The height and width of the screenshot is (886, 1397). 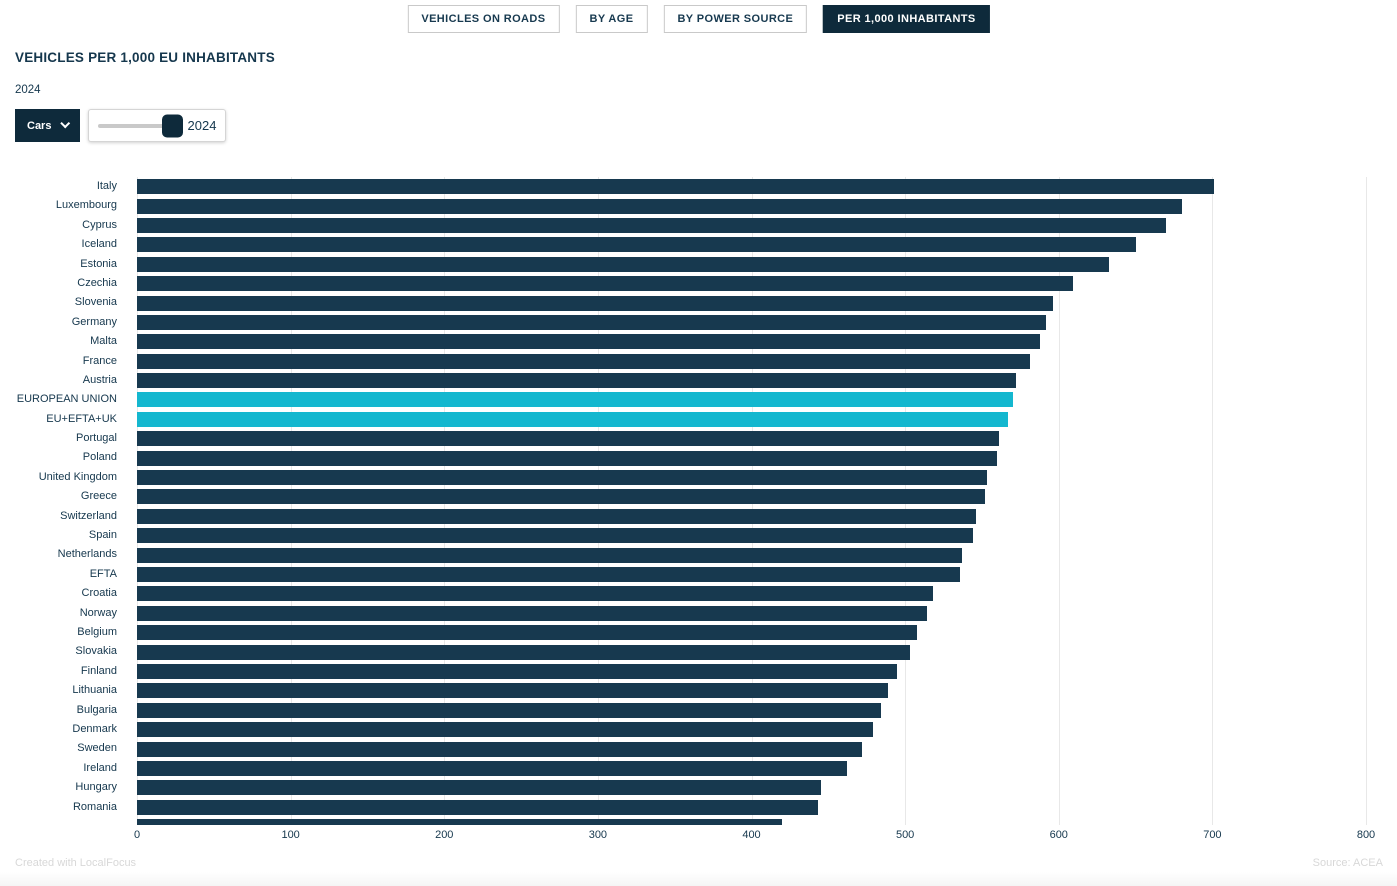 What do you see at coordinates (39, 125) in the screenshot?
I see `vehicle-type-dropdown-label: Cars` at bounding box center [39, 125].